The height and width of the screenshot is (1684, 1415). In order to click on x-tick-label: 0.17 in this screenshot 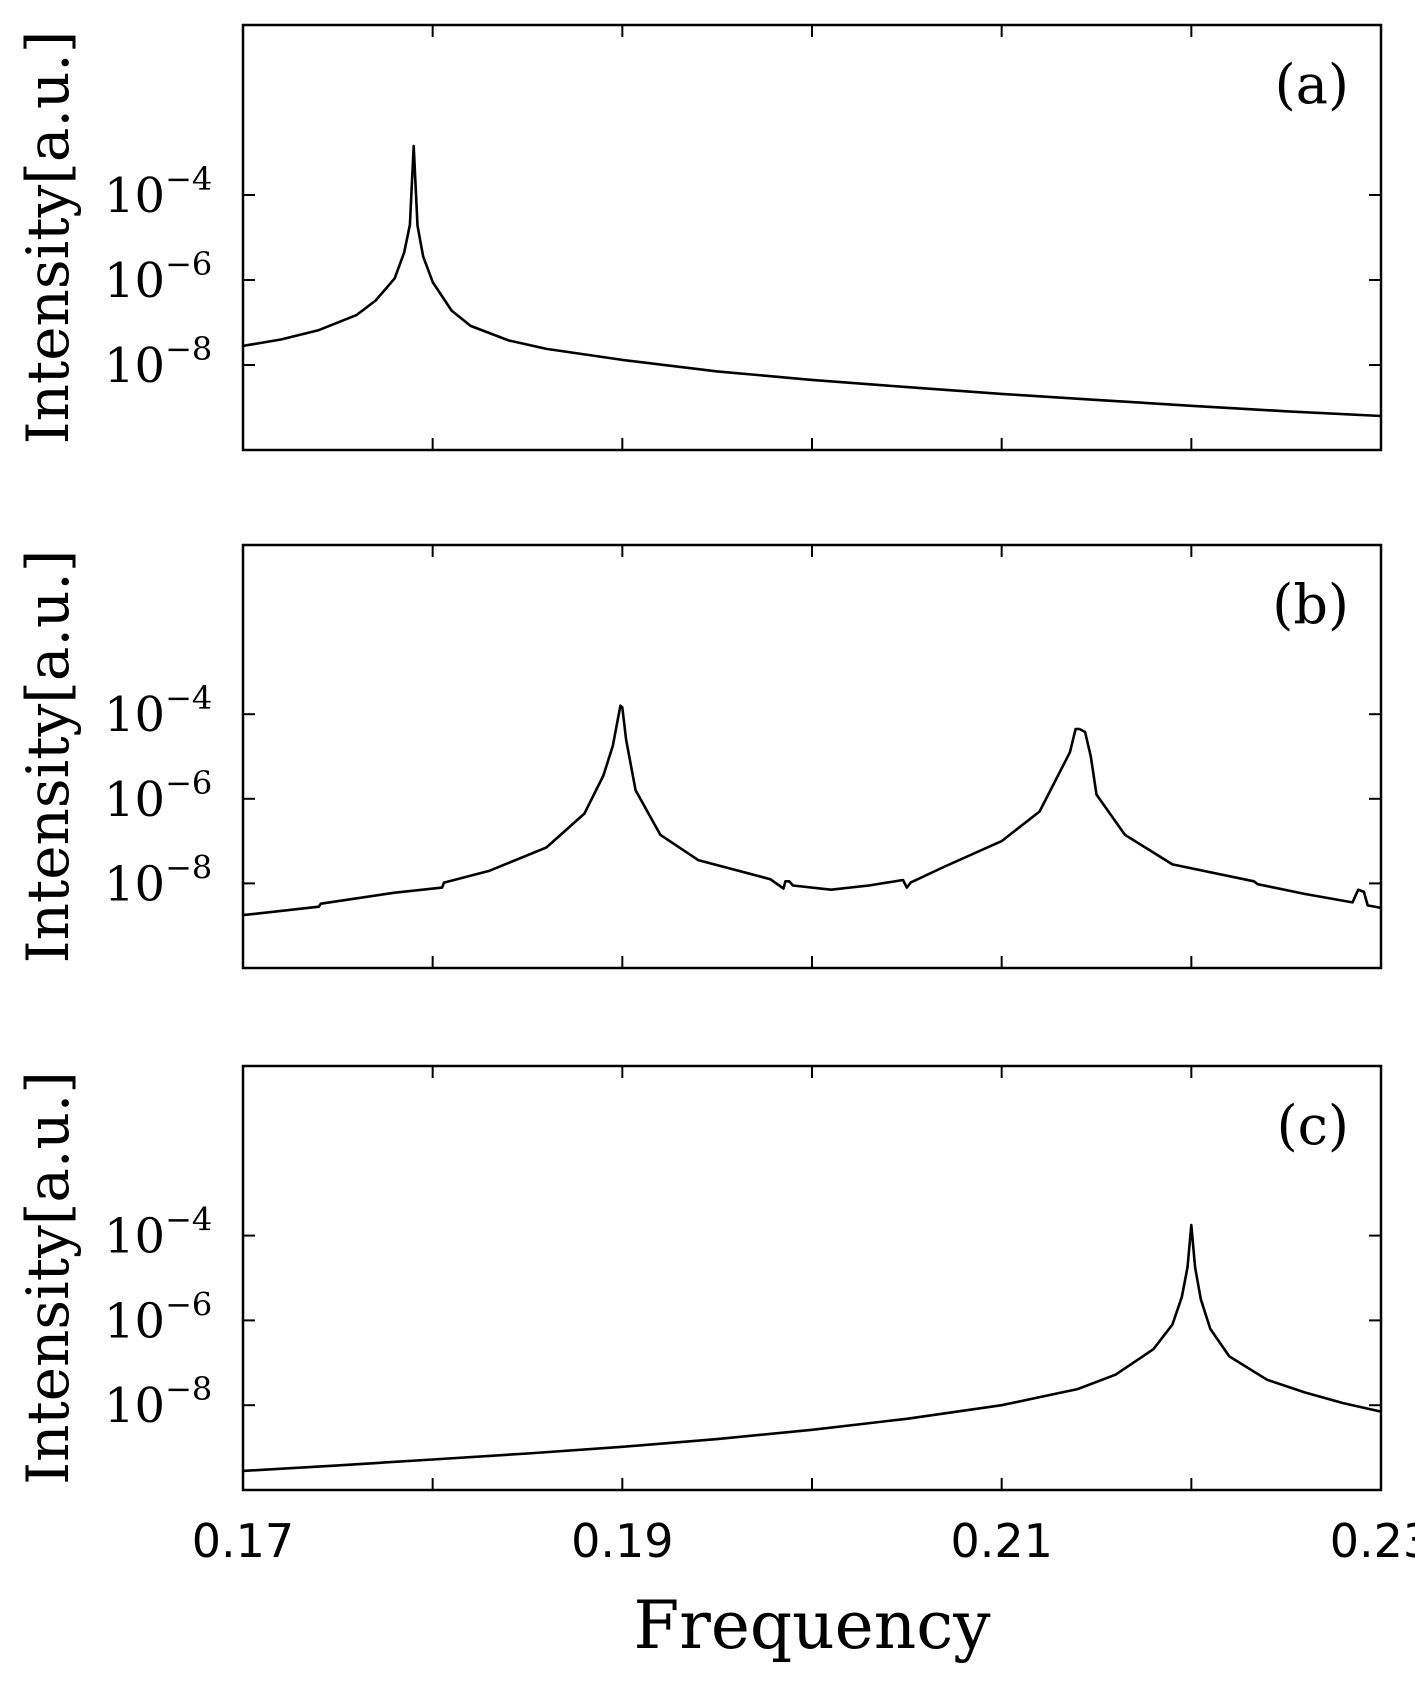, I will do `click(243, 1541)`.